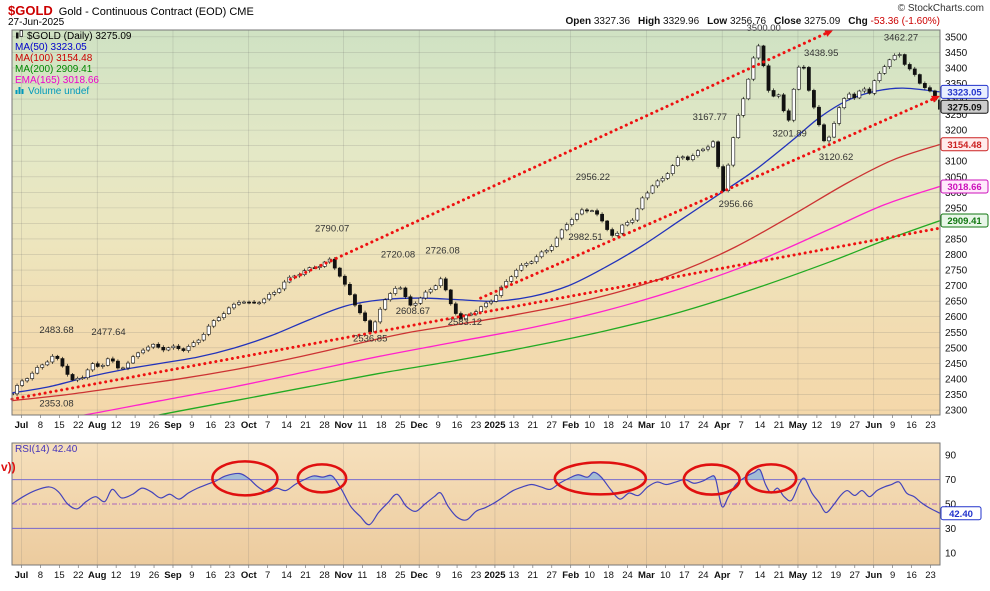  What do you see at coordinates (956, 84) in the screenshot?
I see `svg-text: 3350` at bounding box center [956, 84].